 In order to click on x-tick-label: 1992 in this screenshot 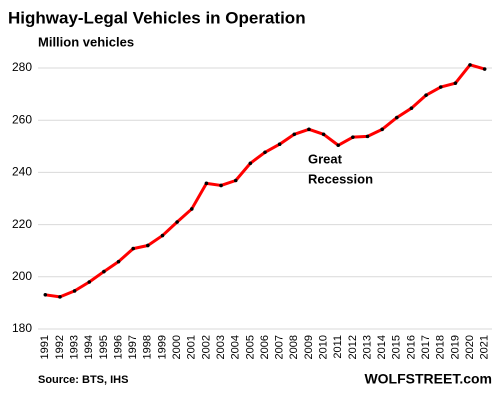, I will do `click(60, 347)`.